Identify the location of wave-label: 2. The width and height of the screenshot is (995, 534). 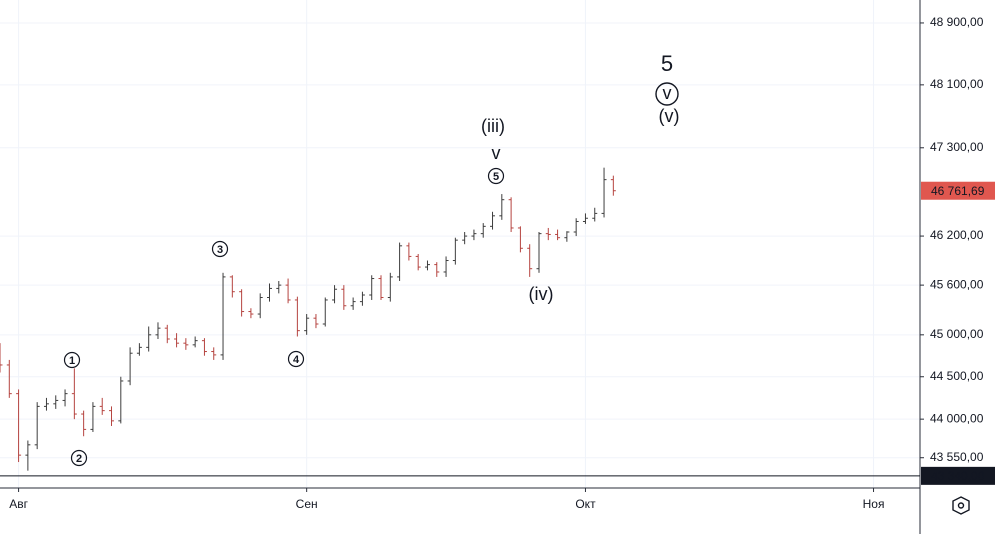
(79, 459).